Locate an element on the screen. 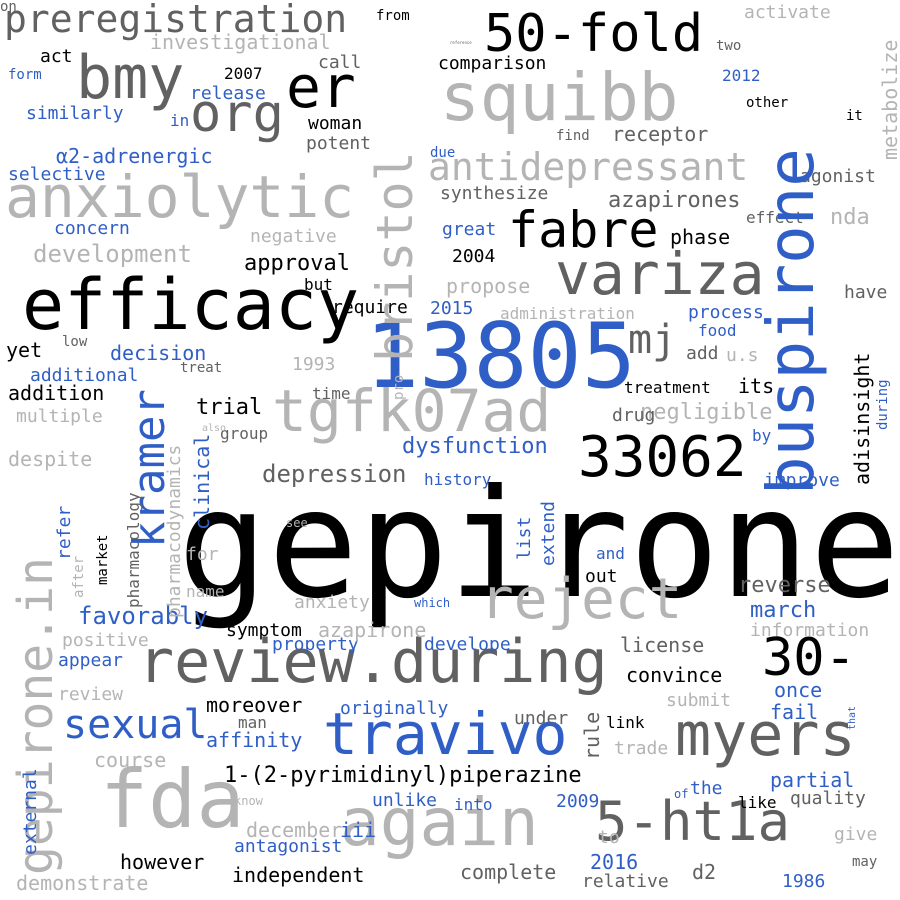  word-cloud-term: 30- is located at coordinates (809, 658).